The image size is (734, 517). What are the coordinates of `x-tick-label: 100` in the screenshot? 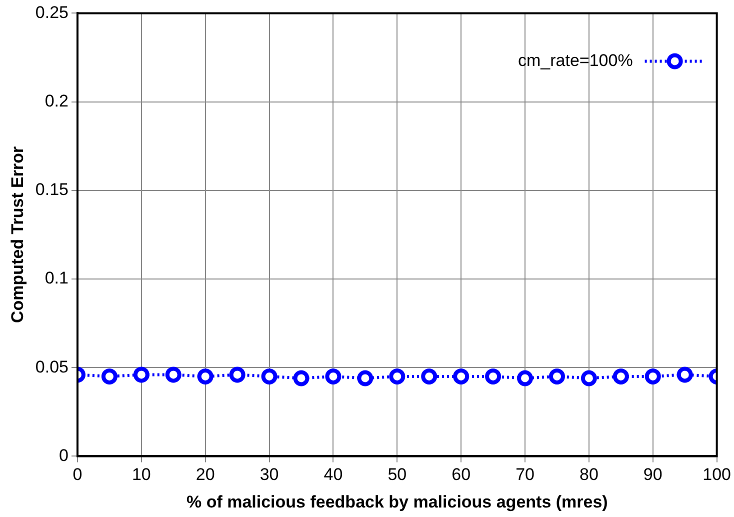 It's located at (717, 474).